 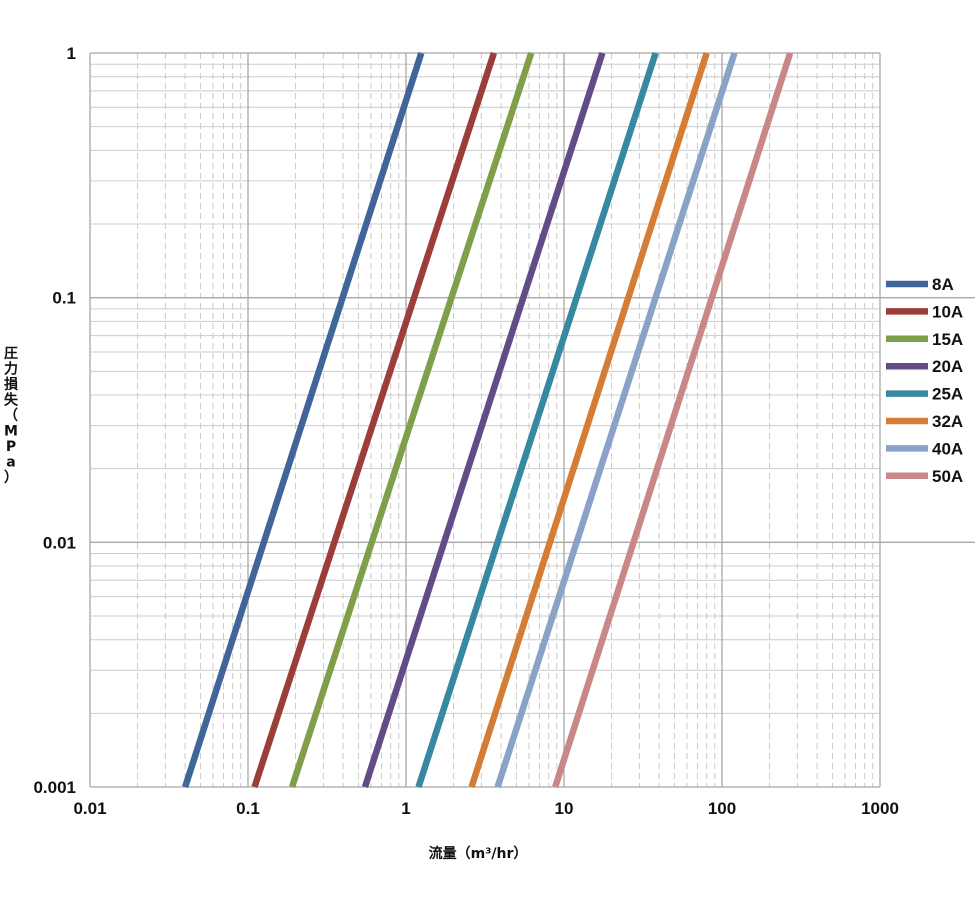 I want to click on x-axis-ticks: 0.01 0.1 1 10 100 1000, so click(x=485, y=808).